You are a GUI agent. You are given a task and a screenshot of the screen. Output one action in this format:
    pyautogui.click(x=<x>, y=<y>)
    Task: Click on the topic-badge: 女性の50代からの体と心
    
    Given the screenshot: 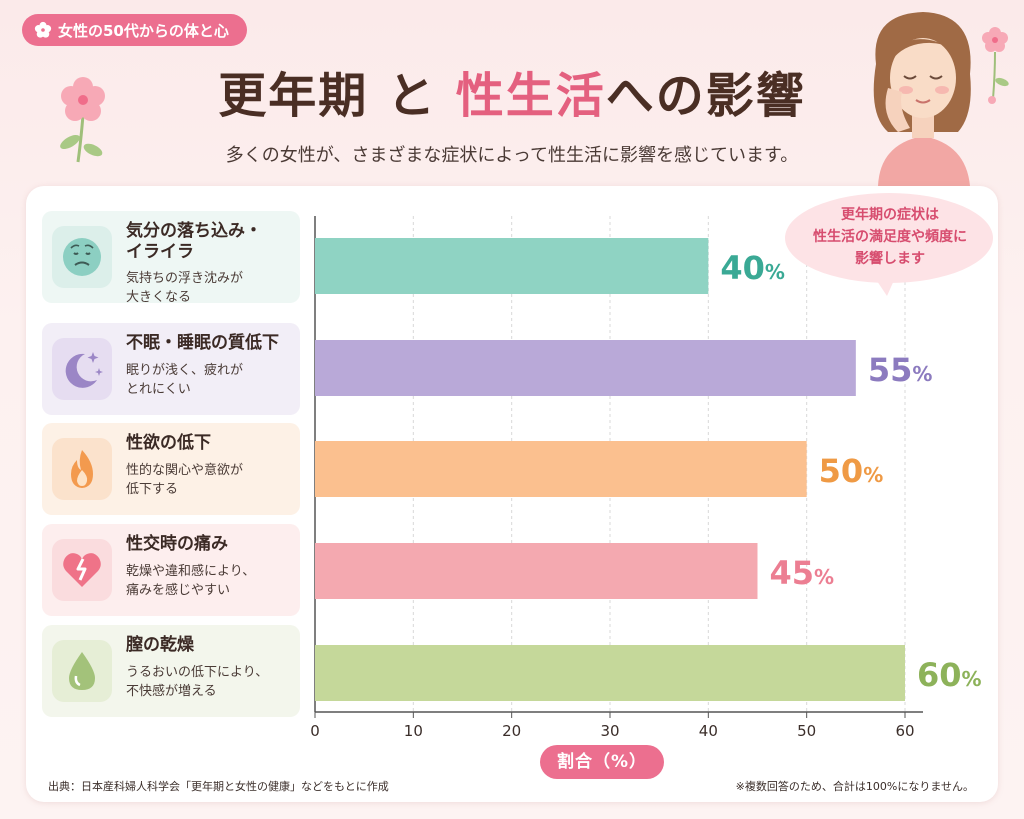 What is the action you would take?
    pyautogui.click(x=134, y=30)
    